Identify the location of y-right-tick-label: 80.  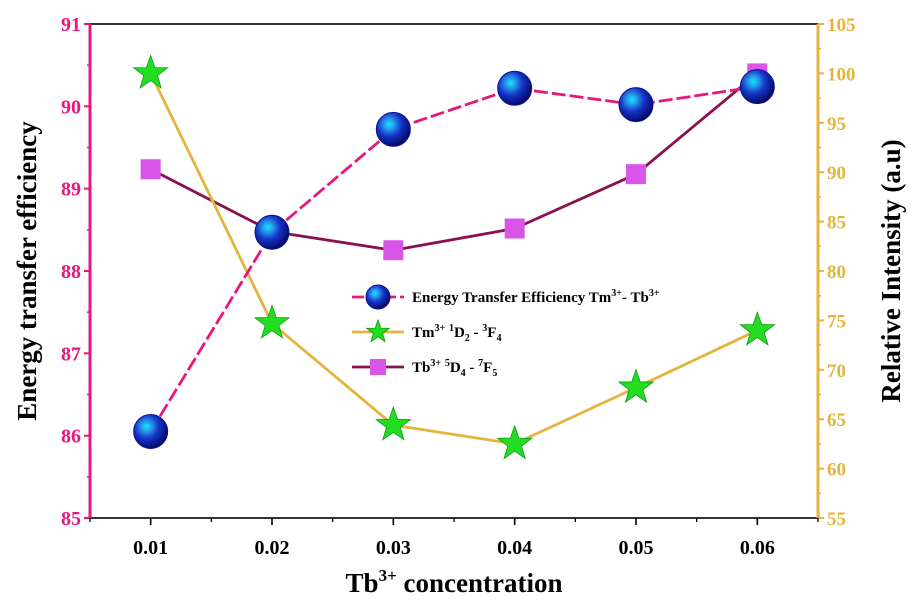
(836, 272).